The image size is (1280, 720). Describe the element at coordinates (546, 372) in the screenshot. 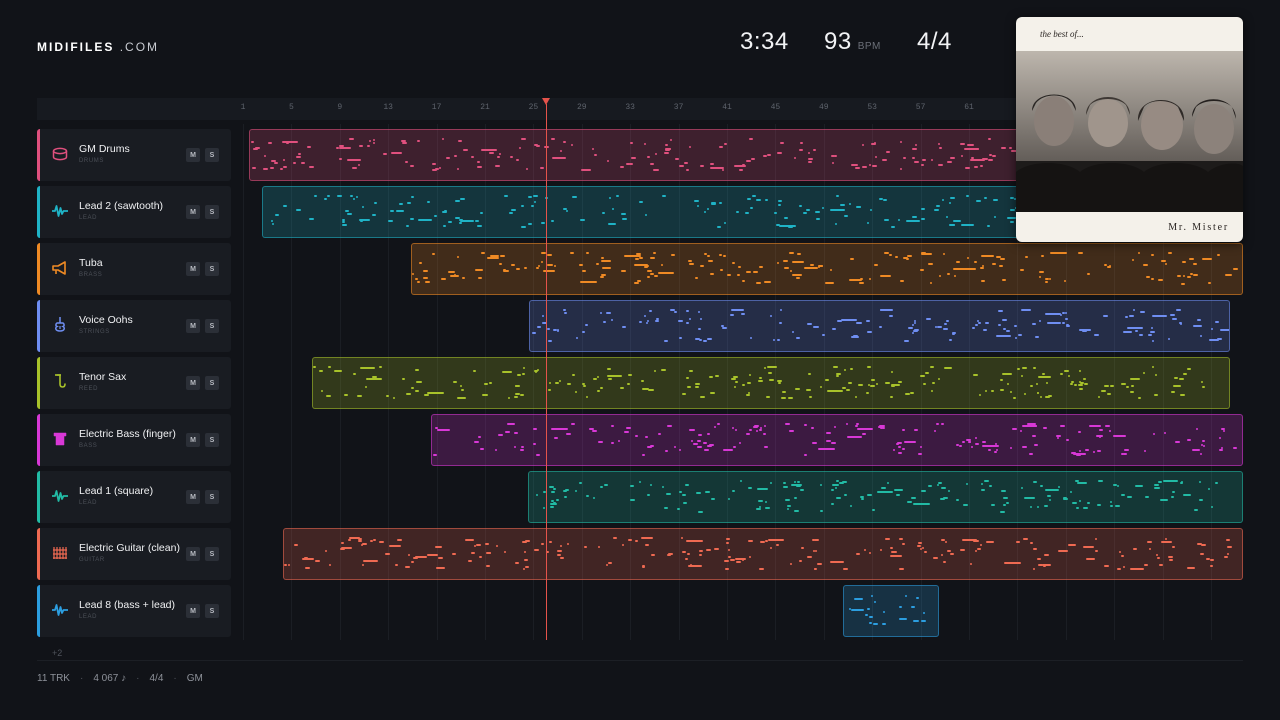

I see `playhead` at that location.